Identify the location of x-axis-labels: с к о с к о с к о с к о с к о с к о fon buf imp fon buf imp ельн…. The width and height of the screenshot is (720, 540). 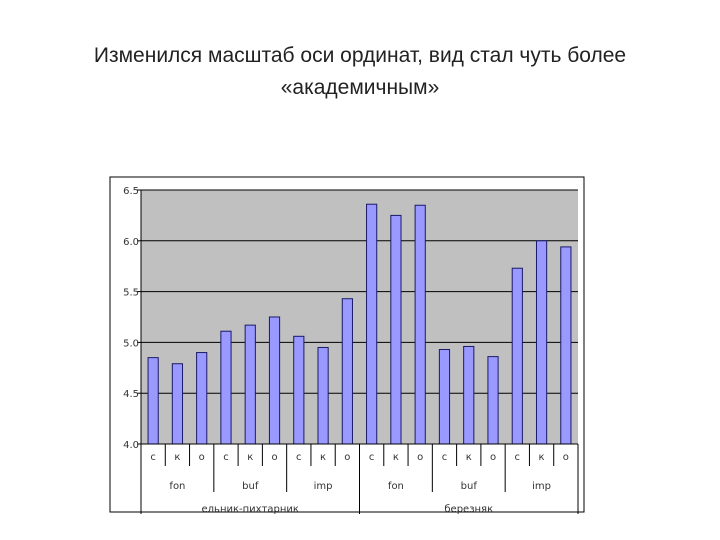
(359, 479).